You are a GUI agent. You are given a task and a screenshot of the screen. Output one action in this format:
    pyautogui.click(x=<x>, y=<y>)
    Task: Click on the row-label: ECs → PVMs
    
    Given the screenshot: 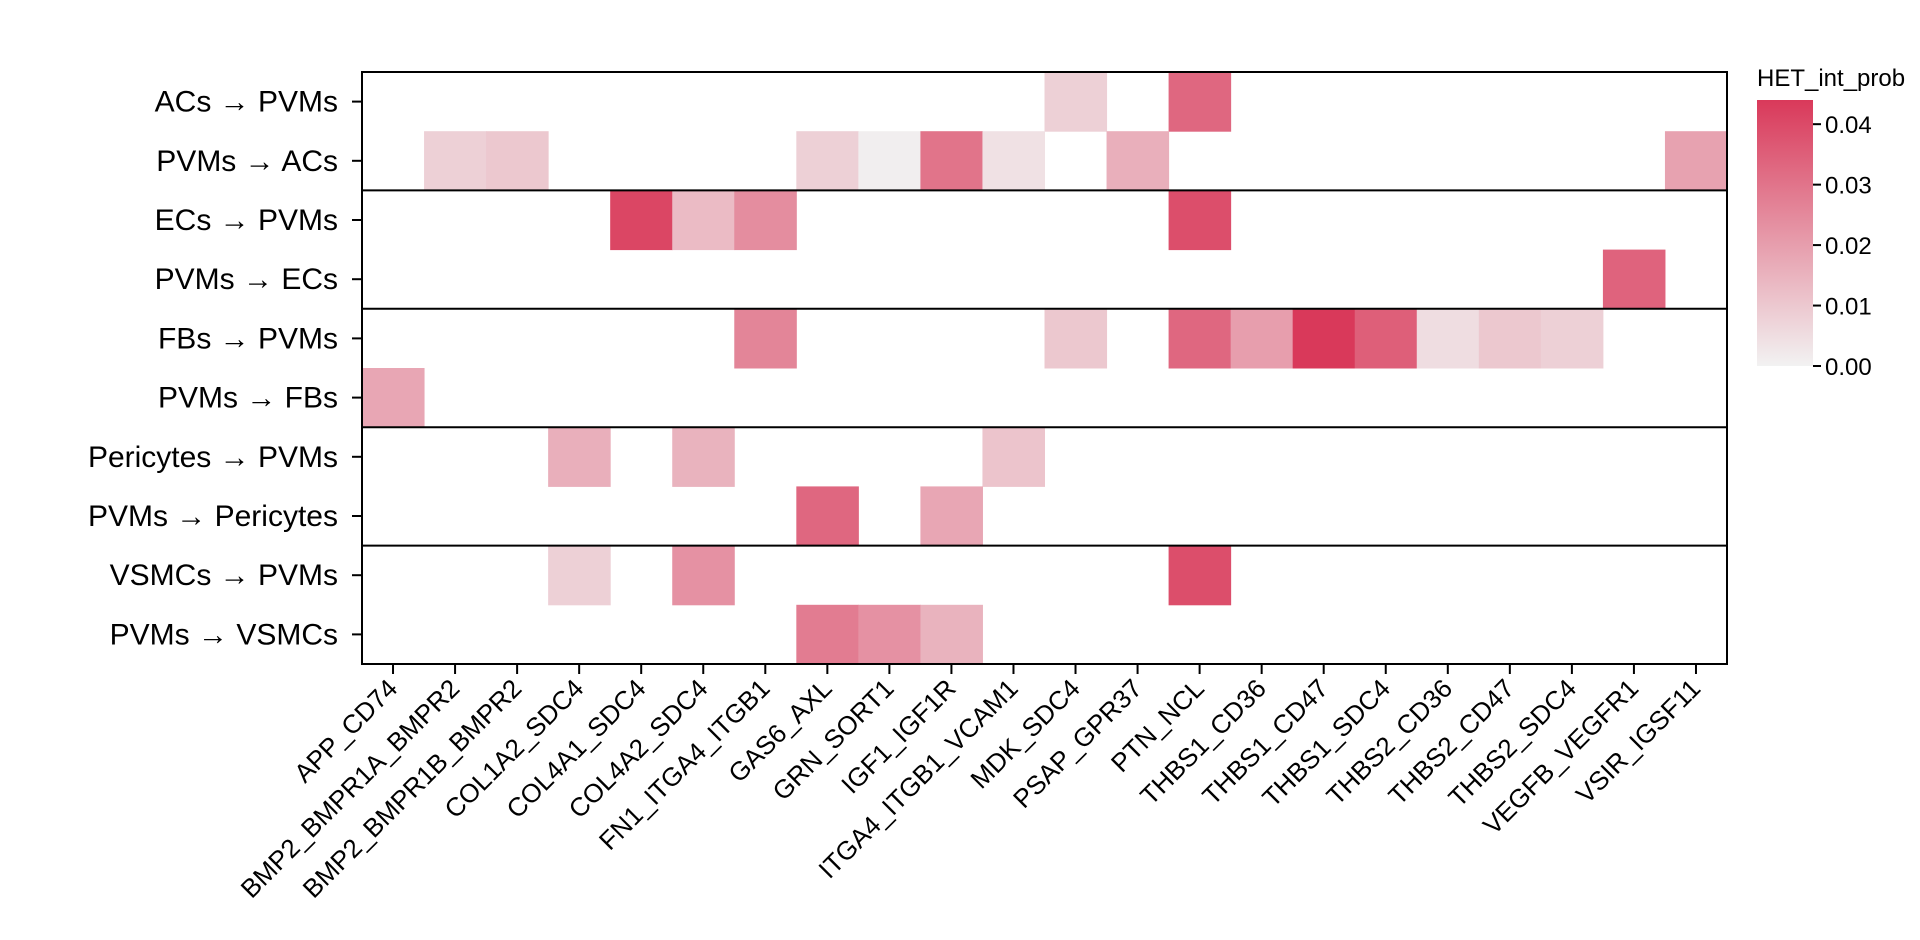 What is the action you would take?
    pyautogui.click(x=246, y=220)
    